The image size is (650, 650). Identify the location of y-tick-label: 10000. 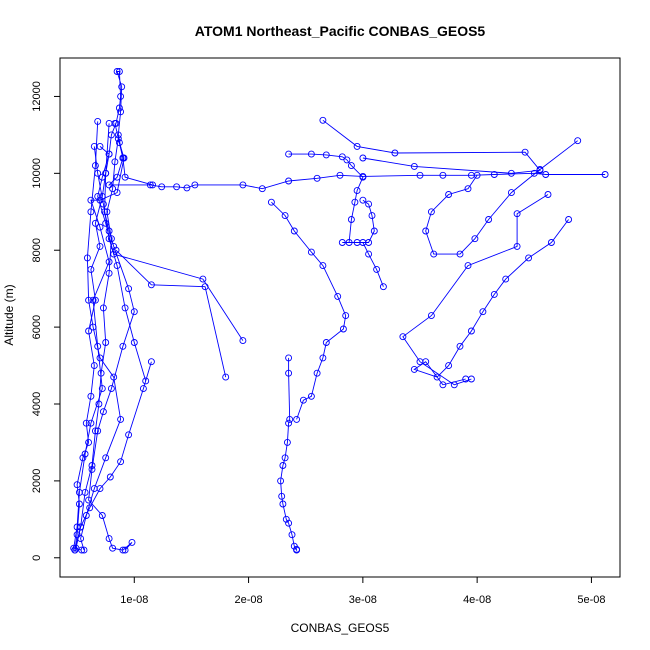
(37, 173).